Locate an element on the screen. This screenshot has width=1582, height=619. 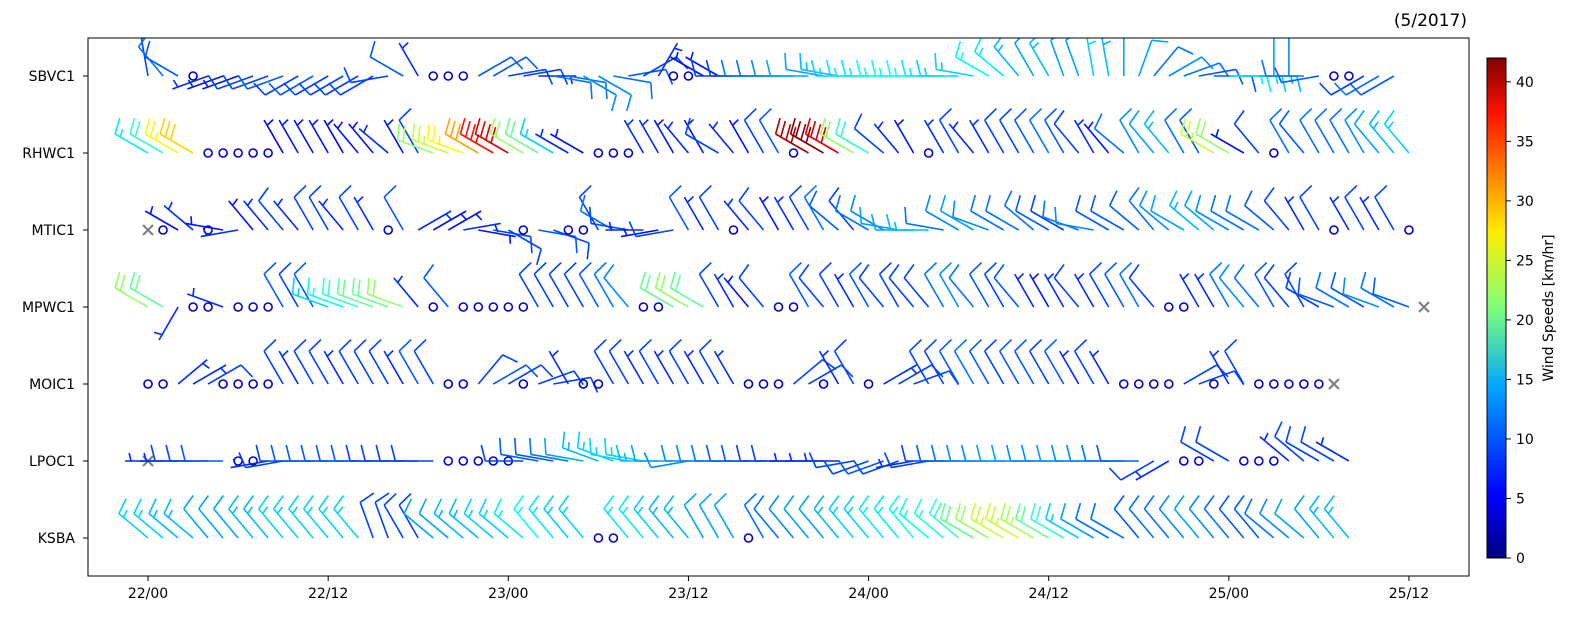
time-label: 25/12 is located at coordinates (1409, 594).